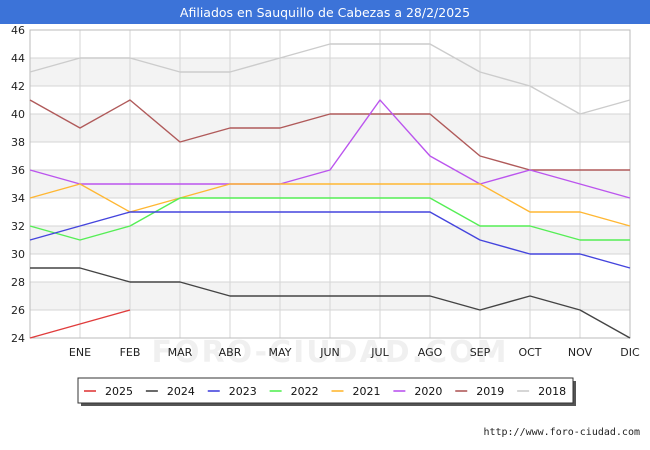 This screenshot has height=450, width=650. I want to click on y-tick-label: 38, so click(18, 142).